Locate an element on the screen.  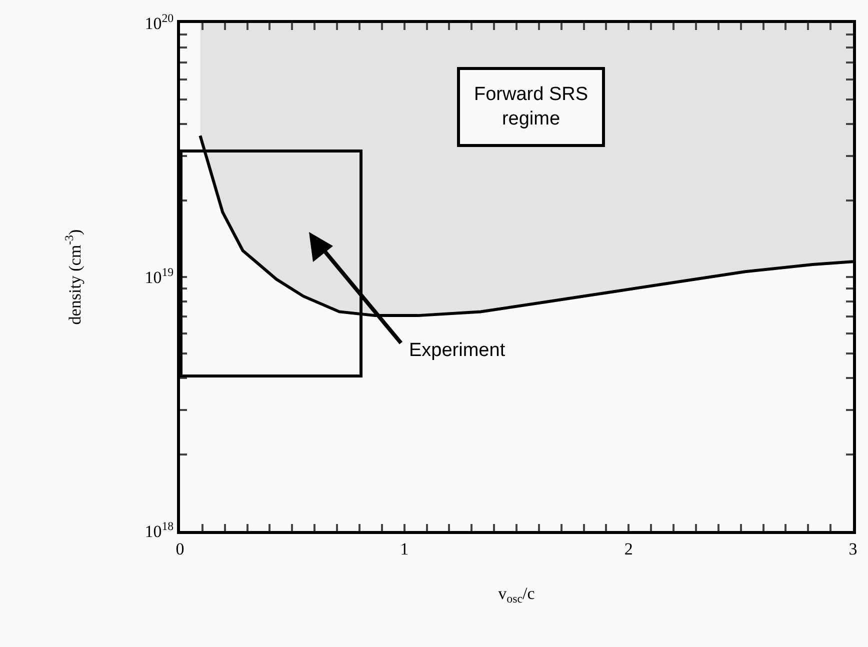
x-tick-label: 1 is located at coordinates (404, 548).